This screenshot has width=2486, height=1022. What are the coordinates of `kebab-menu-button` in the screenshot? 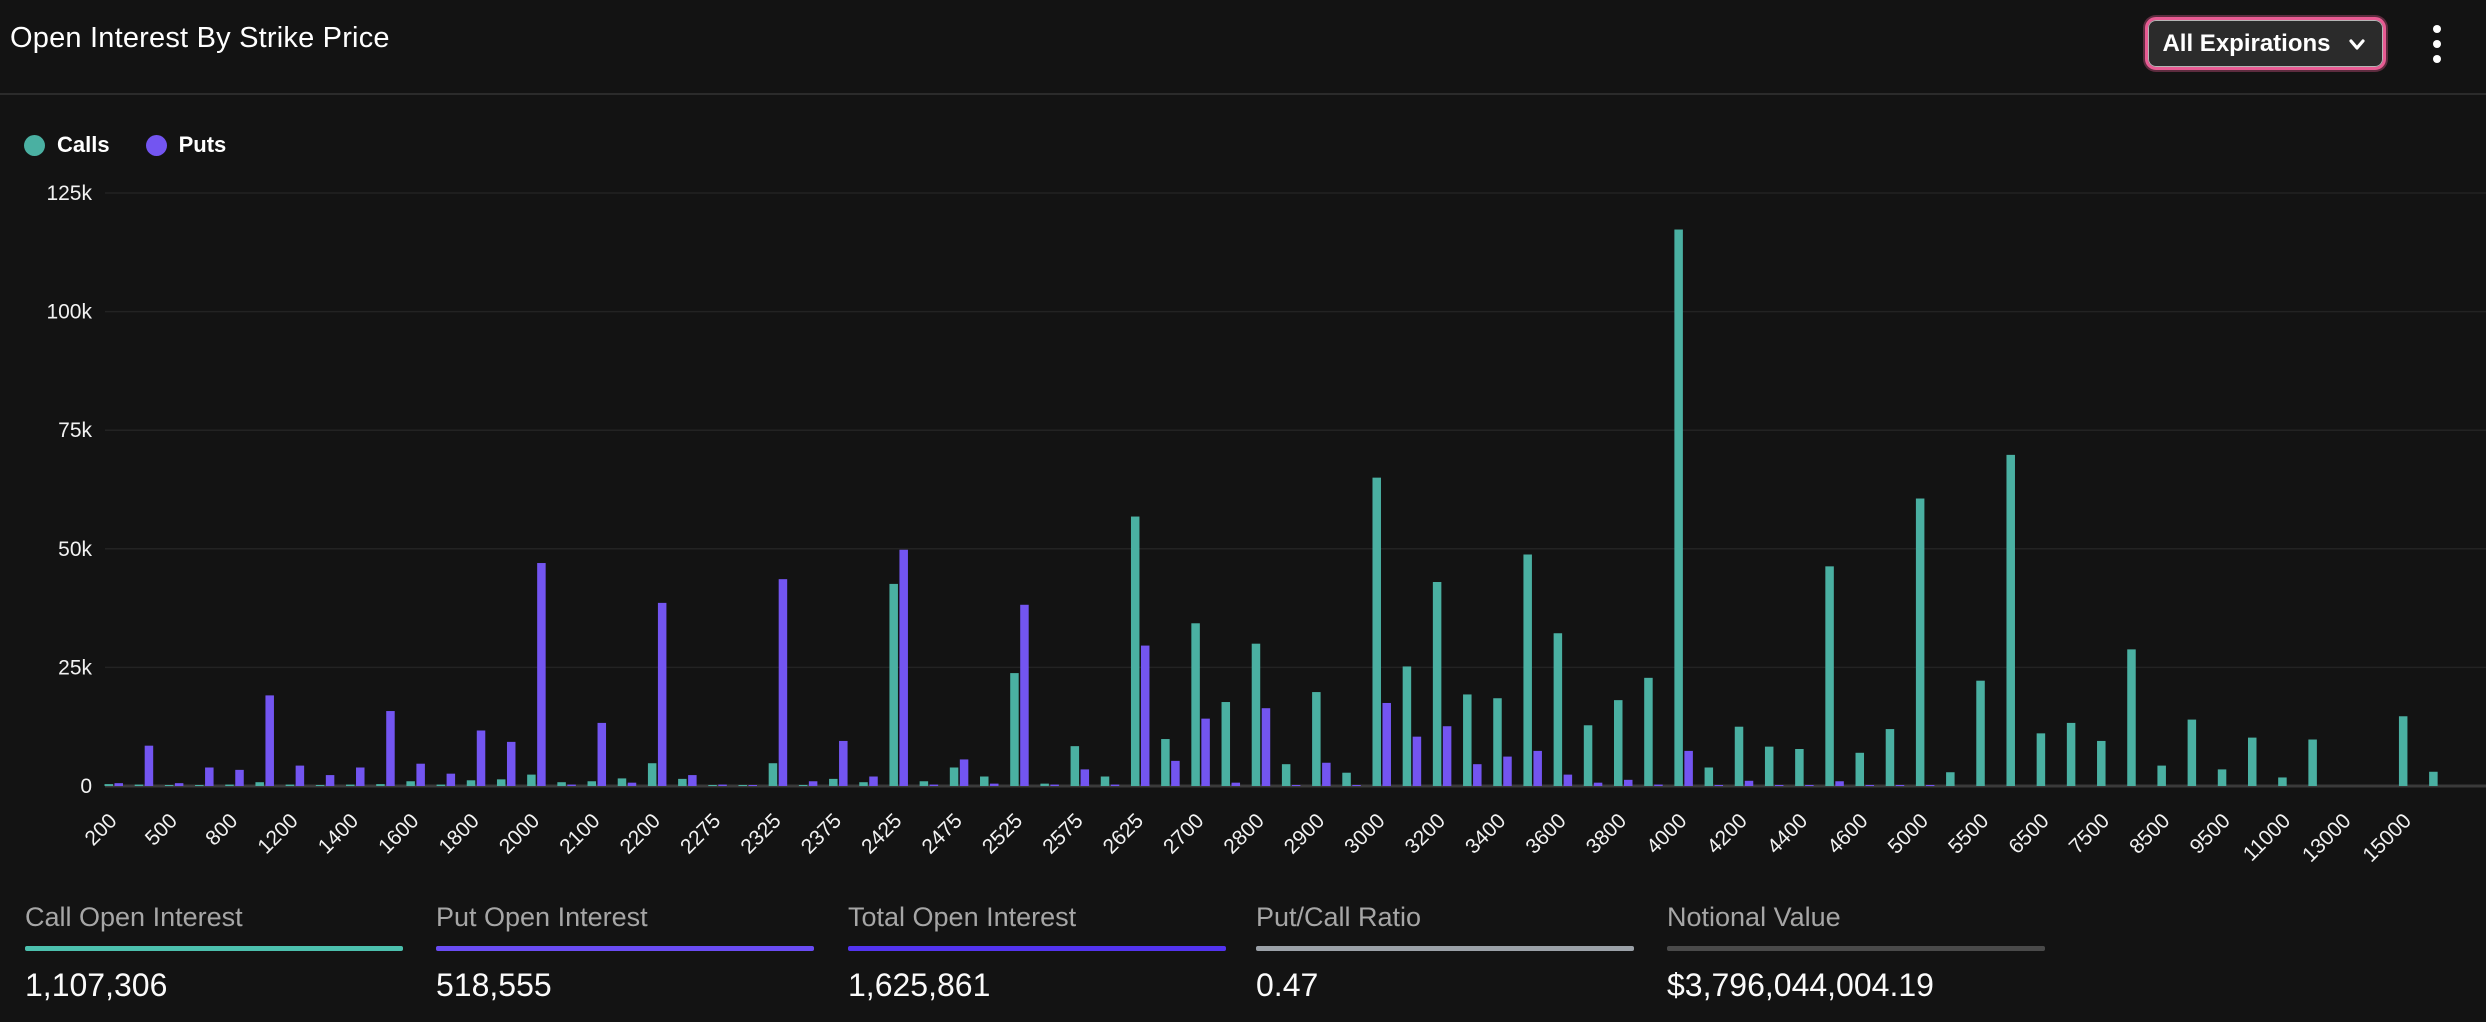 It's located at (2437, 44).